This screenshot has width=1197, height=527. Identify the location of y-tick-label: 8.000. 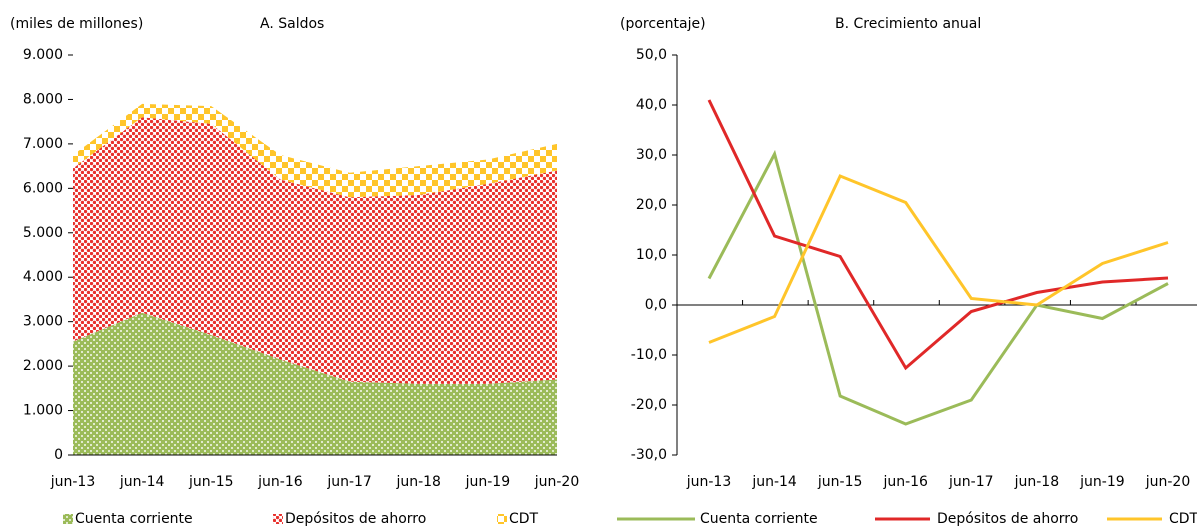
(43, 99).